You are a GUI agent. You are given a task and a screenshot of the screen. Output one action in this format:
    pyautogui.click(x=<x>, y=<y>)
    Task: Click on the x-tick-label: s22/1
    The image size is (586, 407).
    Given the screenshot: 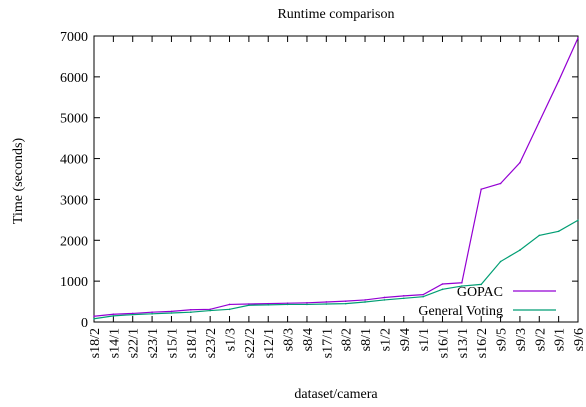 What is the action you would take?
    pyautogui.click(x=134, y=343)
    